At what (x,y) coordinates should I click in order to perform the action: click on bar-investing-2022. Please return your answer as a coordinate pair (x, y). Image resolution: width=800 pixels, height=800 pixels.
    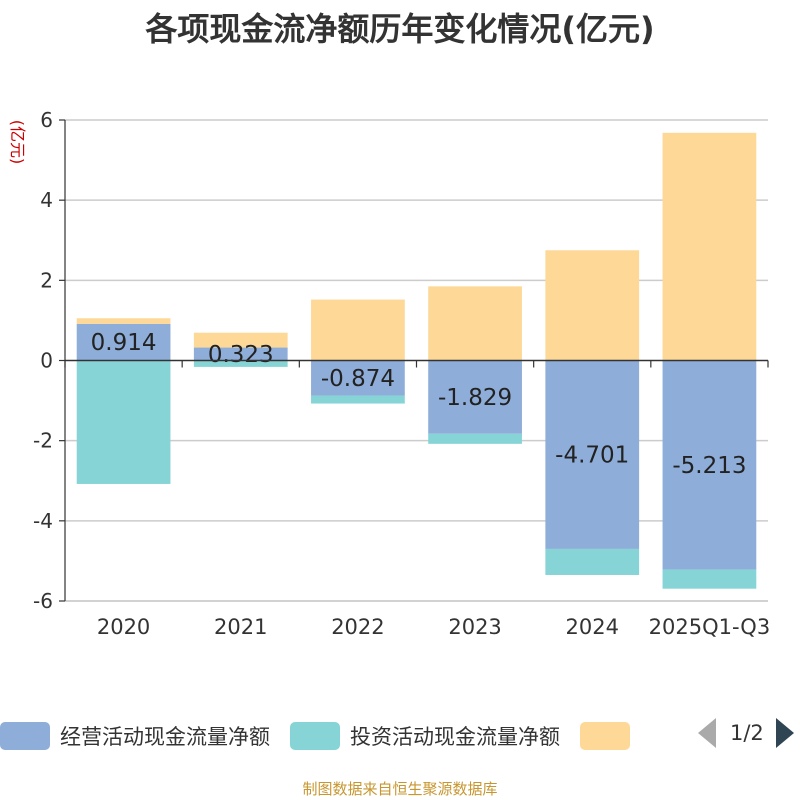
    Looking at the image, I should click on (358, 399).